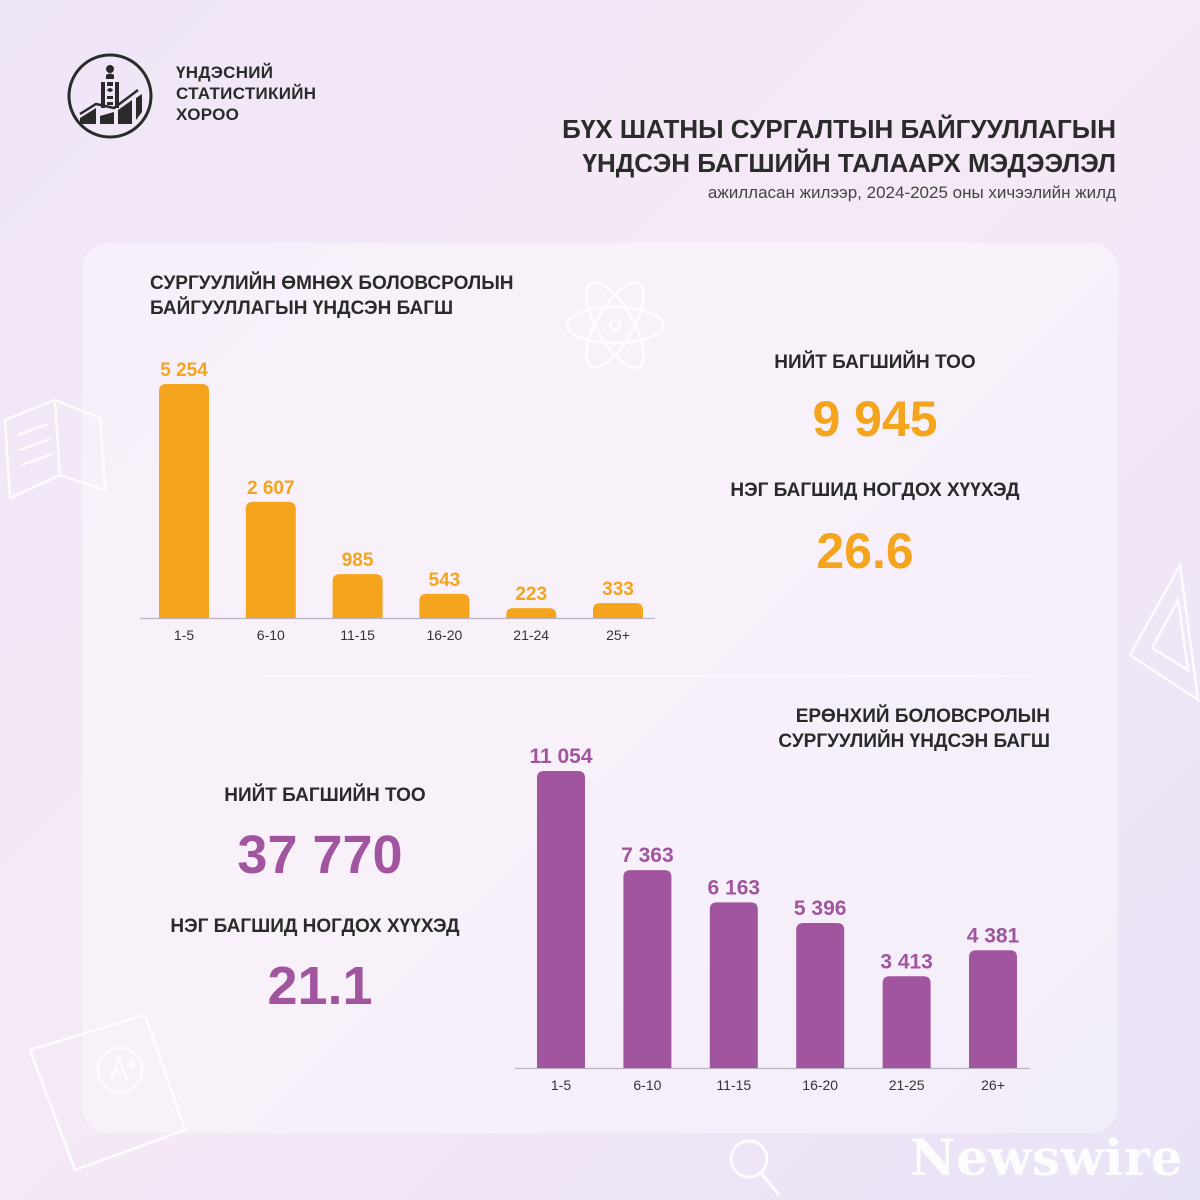 The height and width of the screenshot is (1200, 1200). I want to click on preschool-category-label-0: 1-5, so click(184, 635).